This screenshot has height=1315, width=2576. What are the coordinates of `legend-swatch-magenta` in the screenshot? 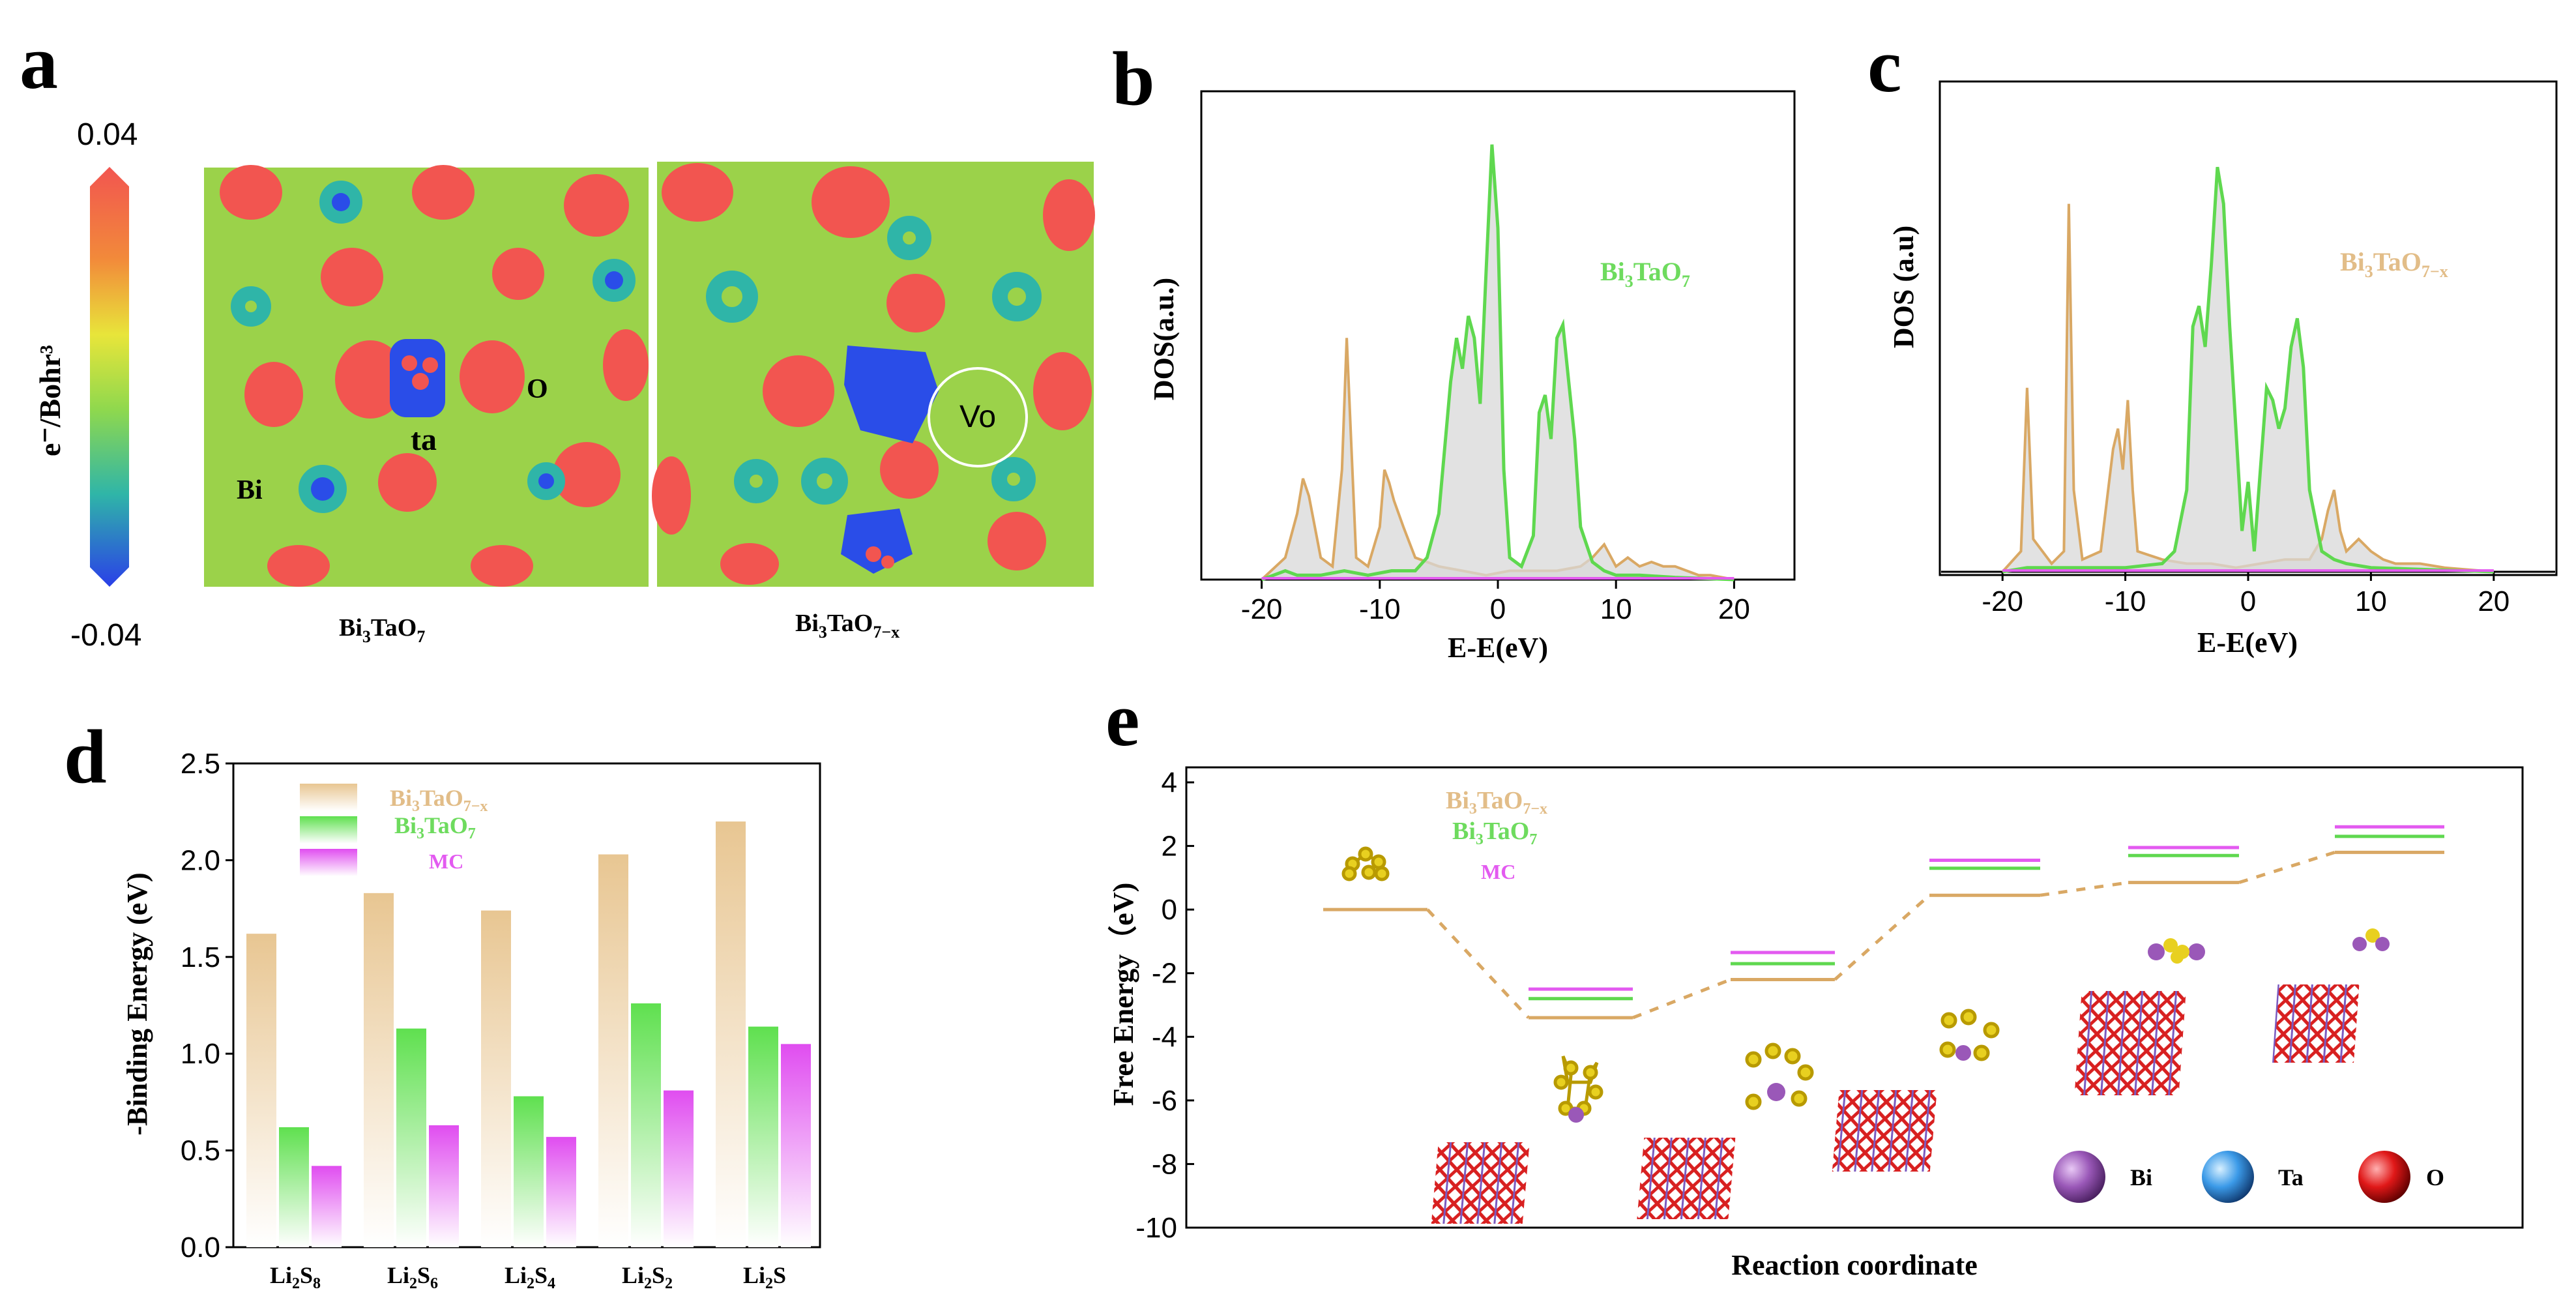 It's located at (328, 862).